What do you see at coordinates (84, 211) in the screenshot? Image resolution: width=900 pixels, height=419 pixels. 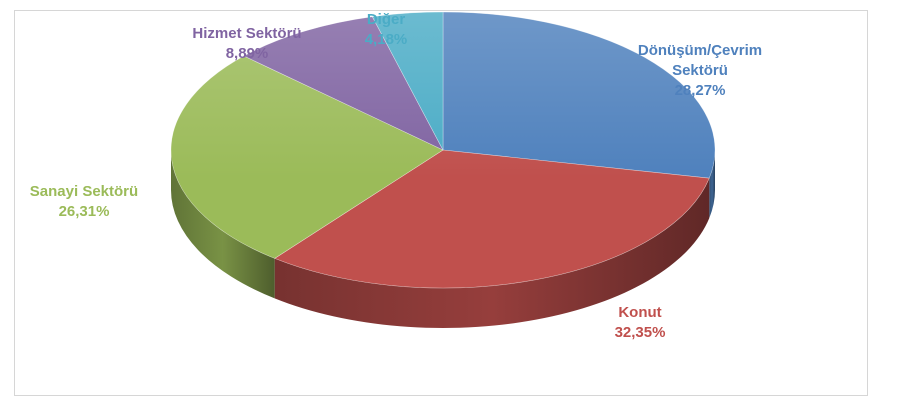 I see `slice-value-text: 26,31%` at bounding box center [84, 211].